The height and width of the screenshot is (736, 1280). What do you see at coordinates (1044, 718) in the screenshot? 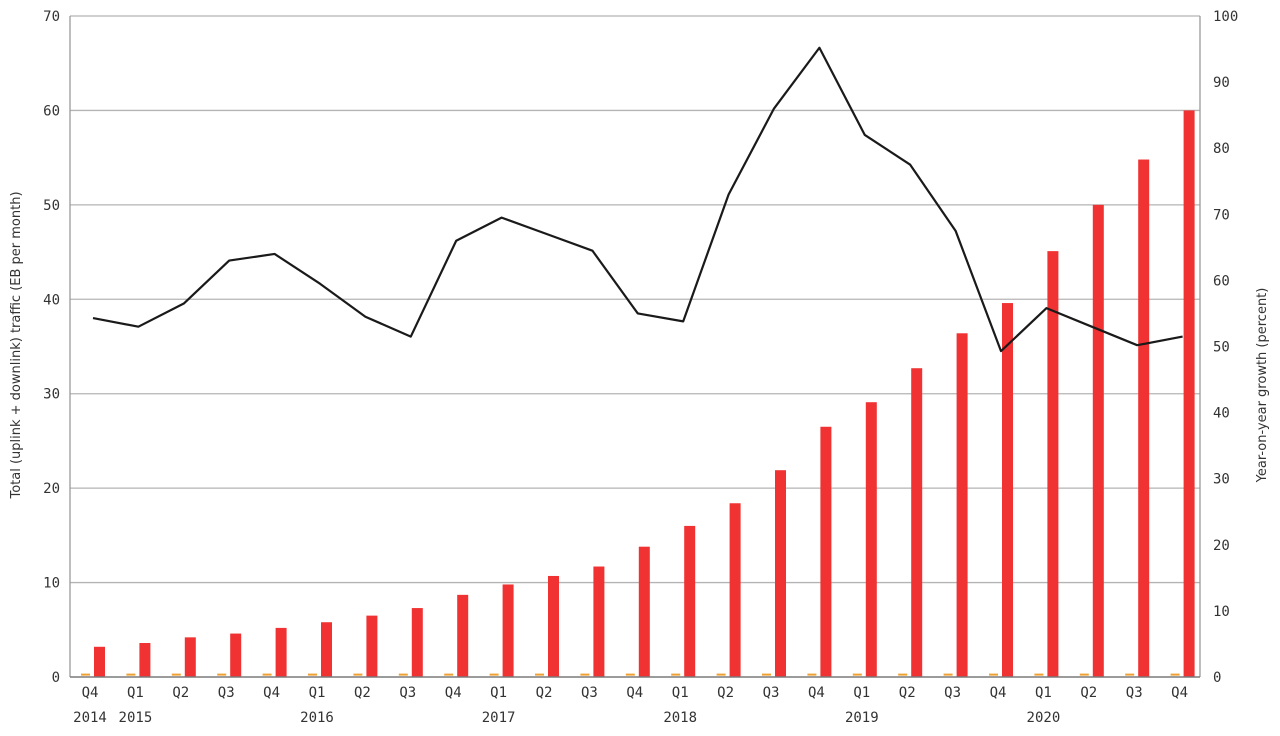
I see `x-year-label: 2020` at bounding box center [1044, 718].